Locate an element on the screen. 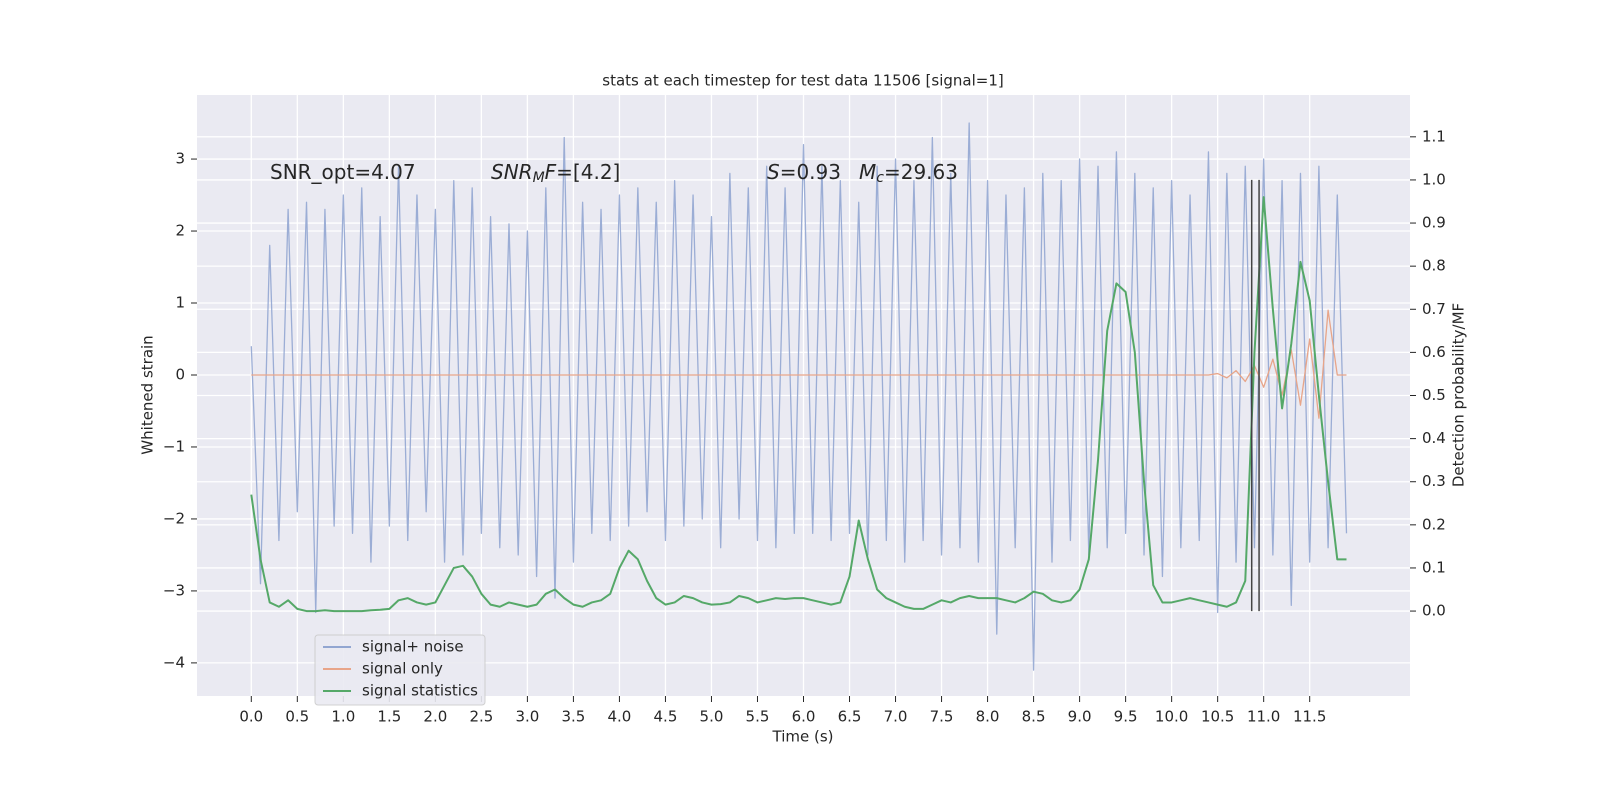 The height and width of the screenshot is (800, 1600). y2-tick-label: 1.1 is located at coordinates (1434, 136).